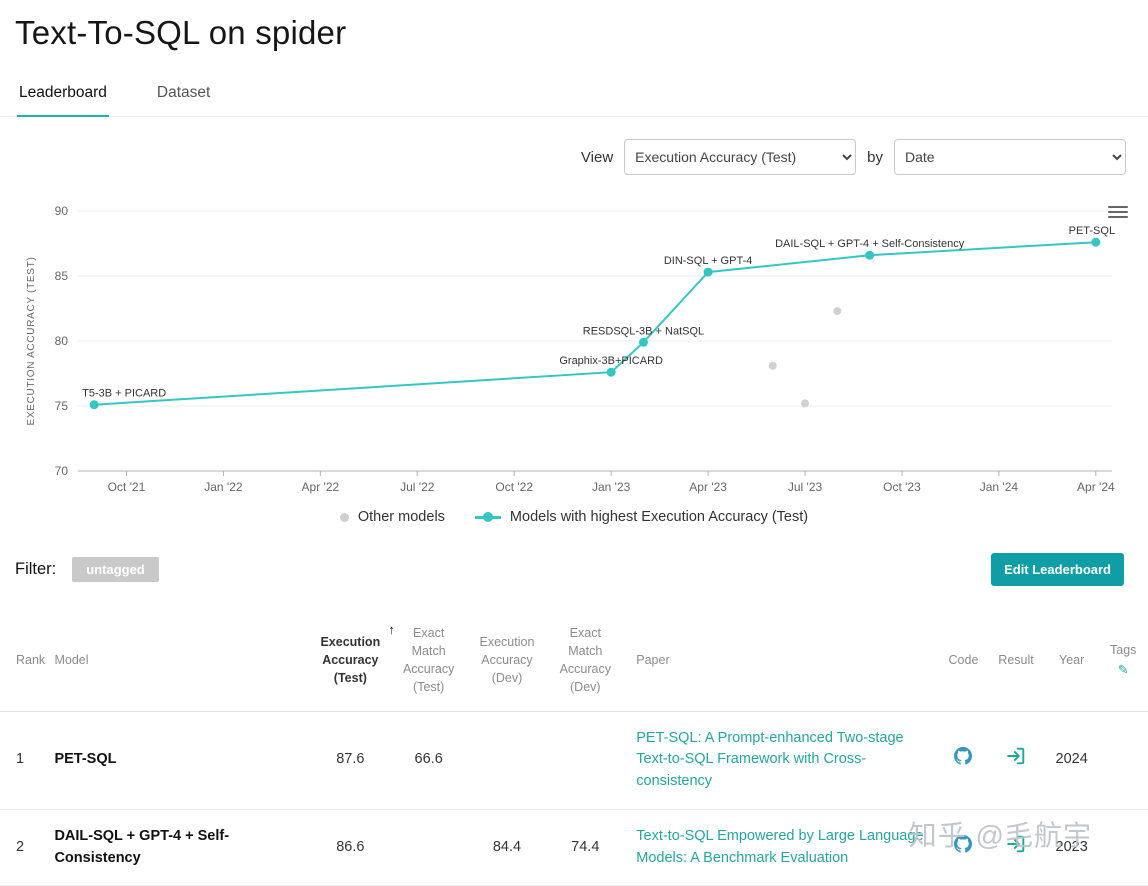 The height and width of the screenshot is (886, 1148). What do you see at coordinates (653, 660) in the screenshot?
I see `column-label: Paper` at bounding box center [653, 660].